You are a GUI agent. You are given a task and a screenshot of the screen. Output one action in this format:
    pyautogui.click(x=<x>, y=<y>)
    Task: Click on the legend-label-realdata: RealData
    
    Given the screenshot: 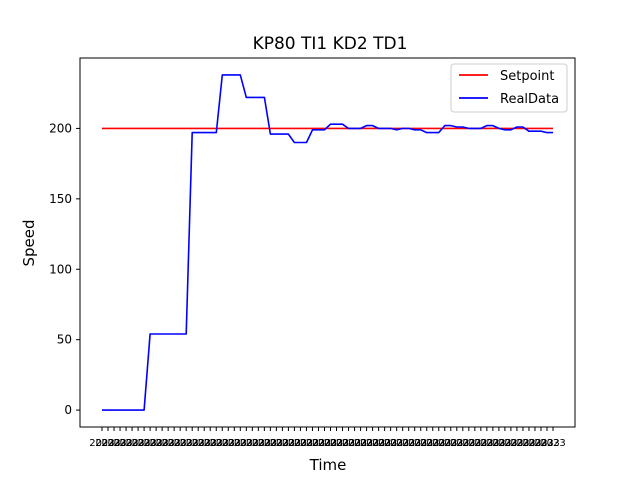 What is the action you would take?
    pyautogui.click(x=529, y=99)
    